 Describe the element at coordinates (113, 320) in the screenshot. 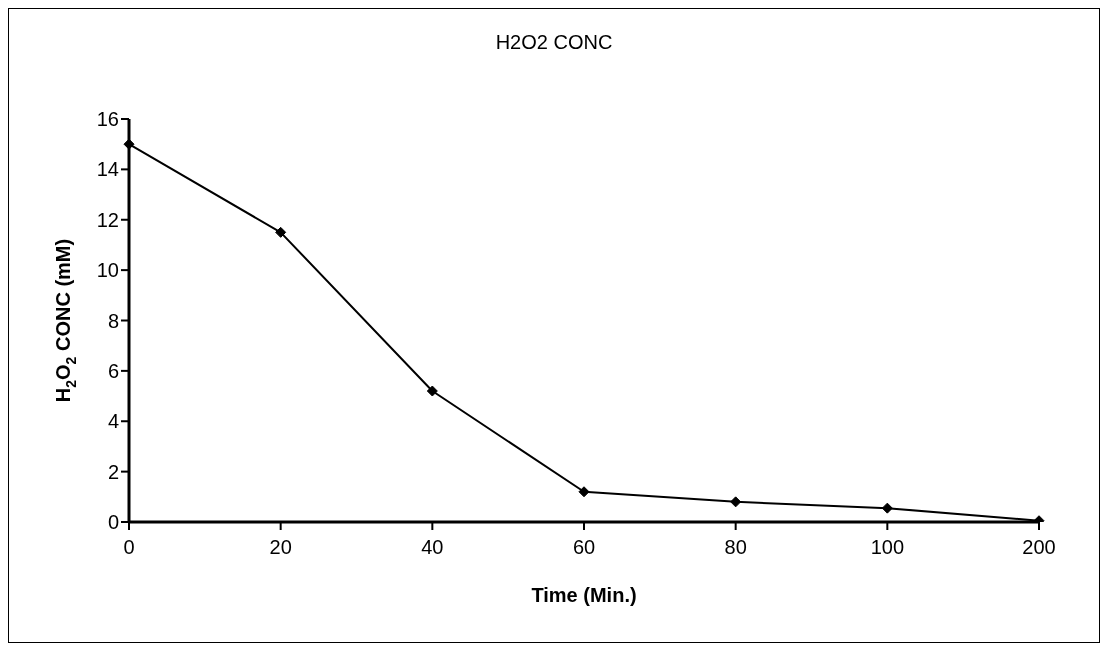

I see `y-tick-label: 8` at that location.